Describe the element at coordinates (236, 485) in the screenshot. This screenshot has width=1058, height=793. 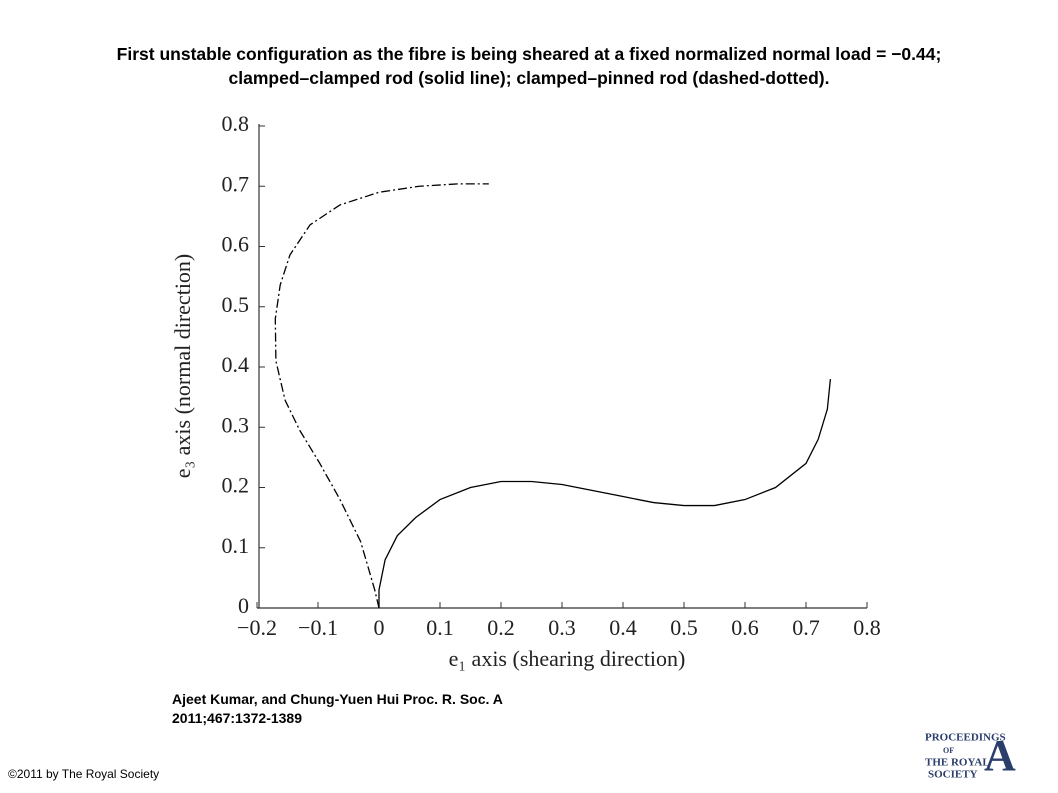
I see `y-tick-label: 0.2` at that location.